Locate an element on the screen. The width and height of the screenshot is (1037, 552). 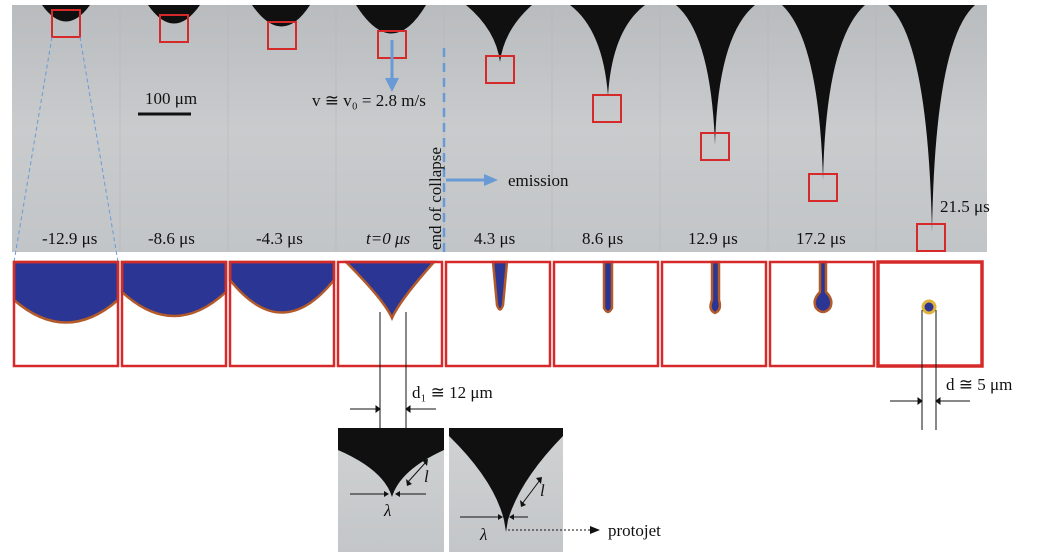
velocity-arrow is located at coordinates (392, 66).